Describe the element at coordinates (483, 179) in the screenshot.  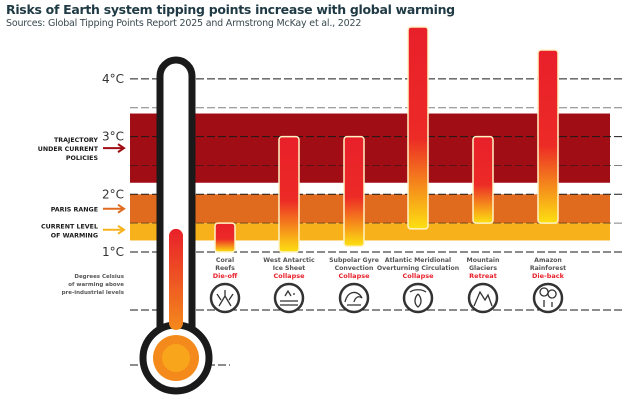
I see `bar-mountain` at that location.